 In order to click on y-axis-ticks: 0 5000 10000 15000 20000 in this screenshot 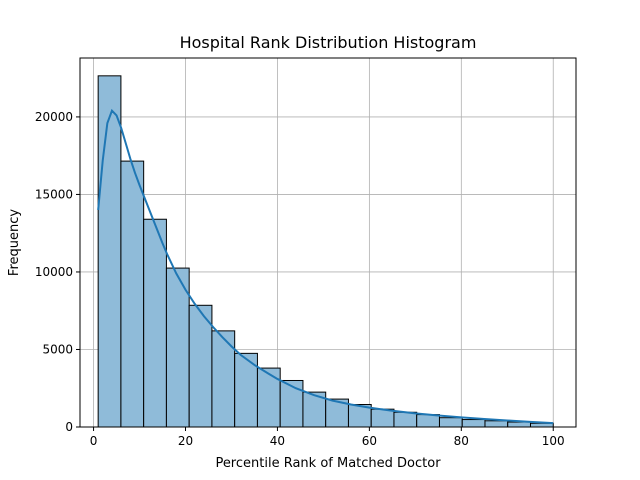, I will do `click(57, 272)`.